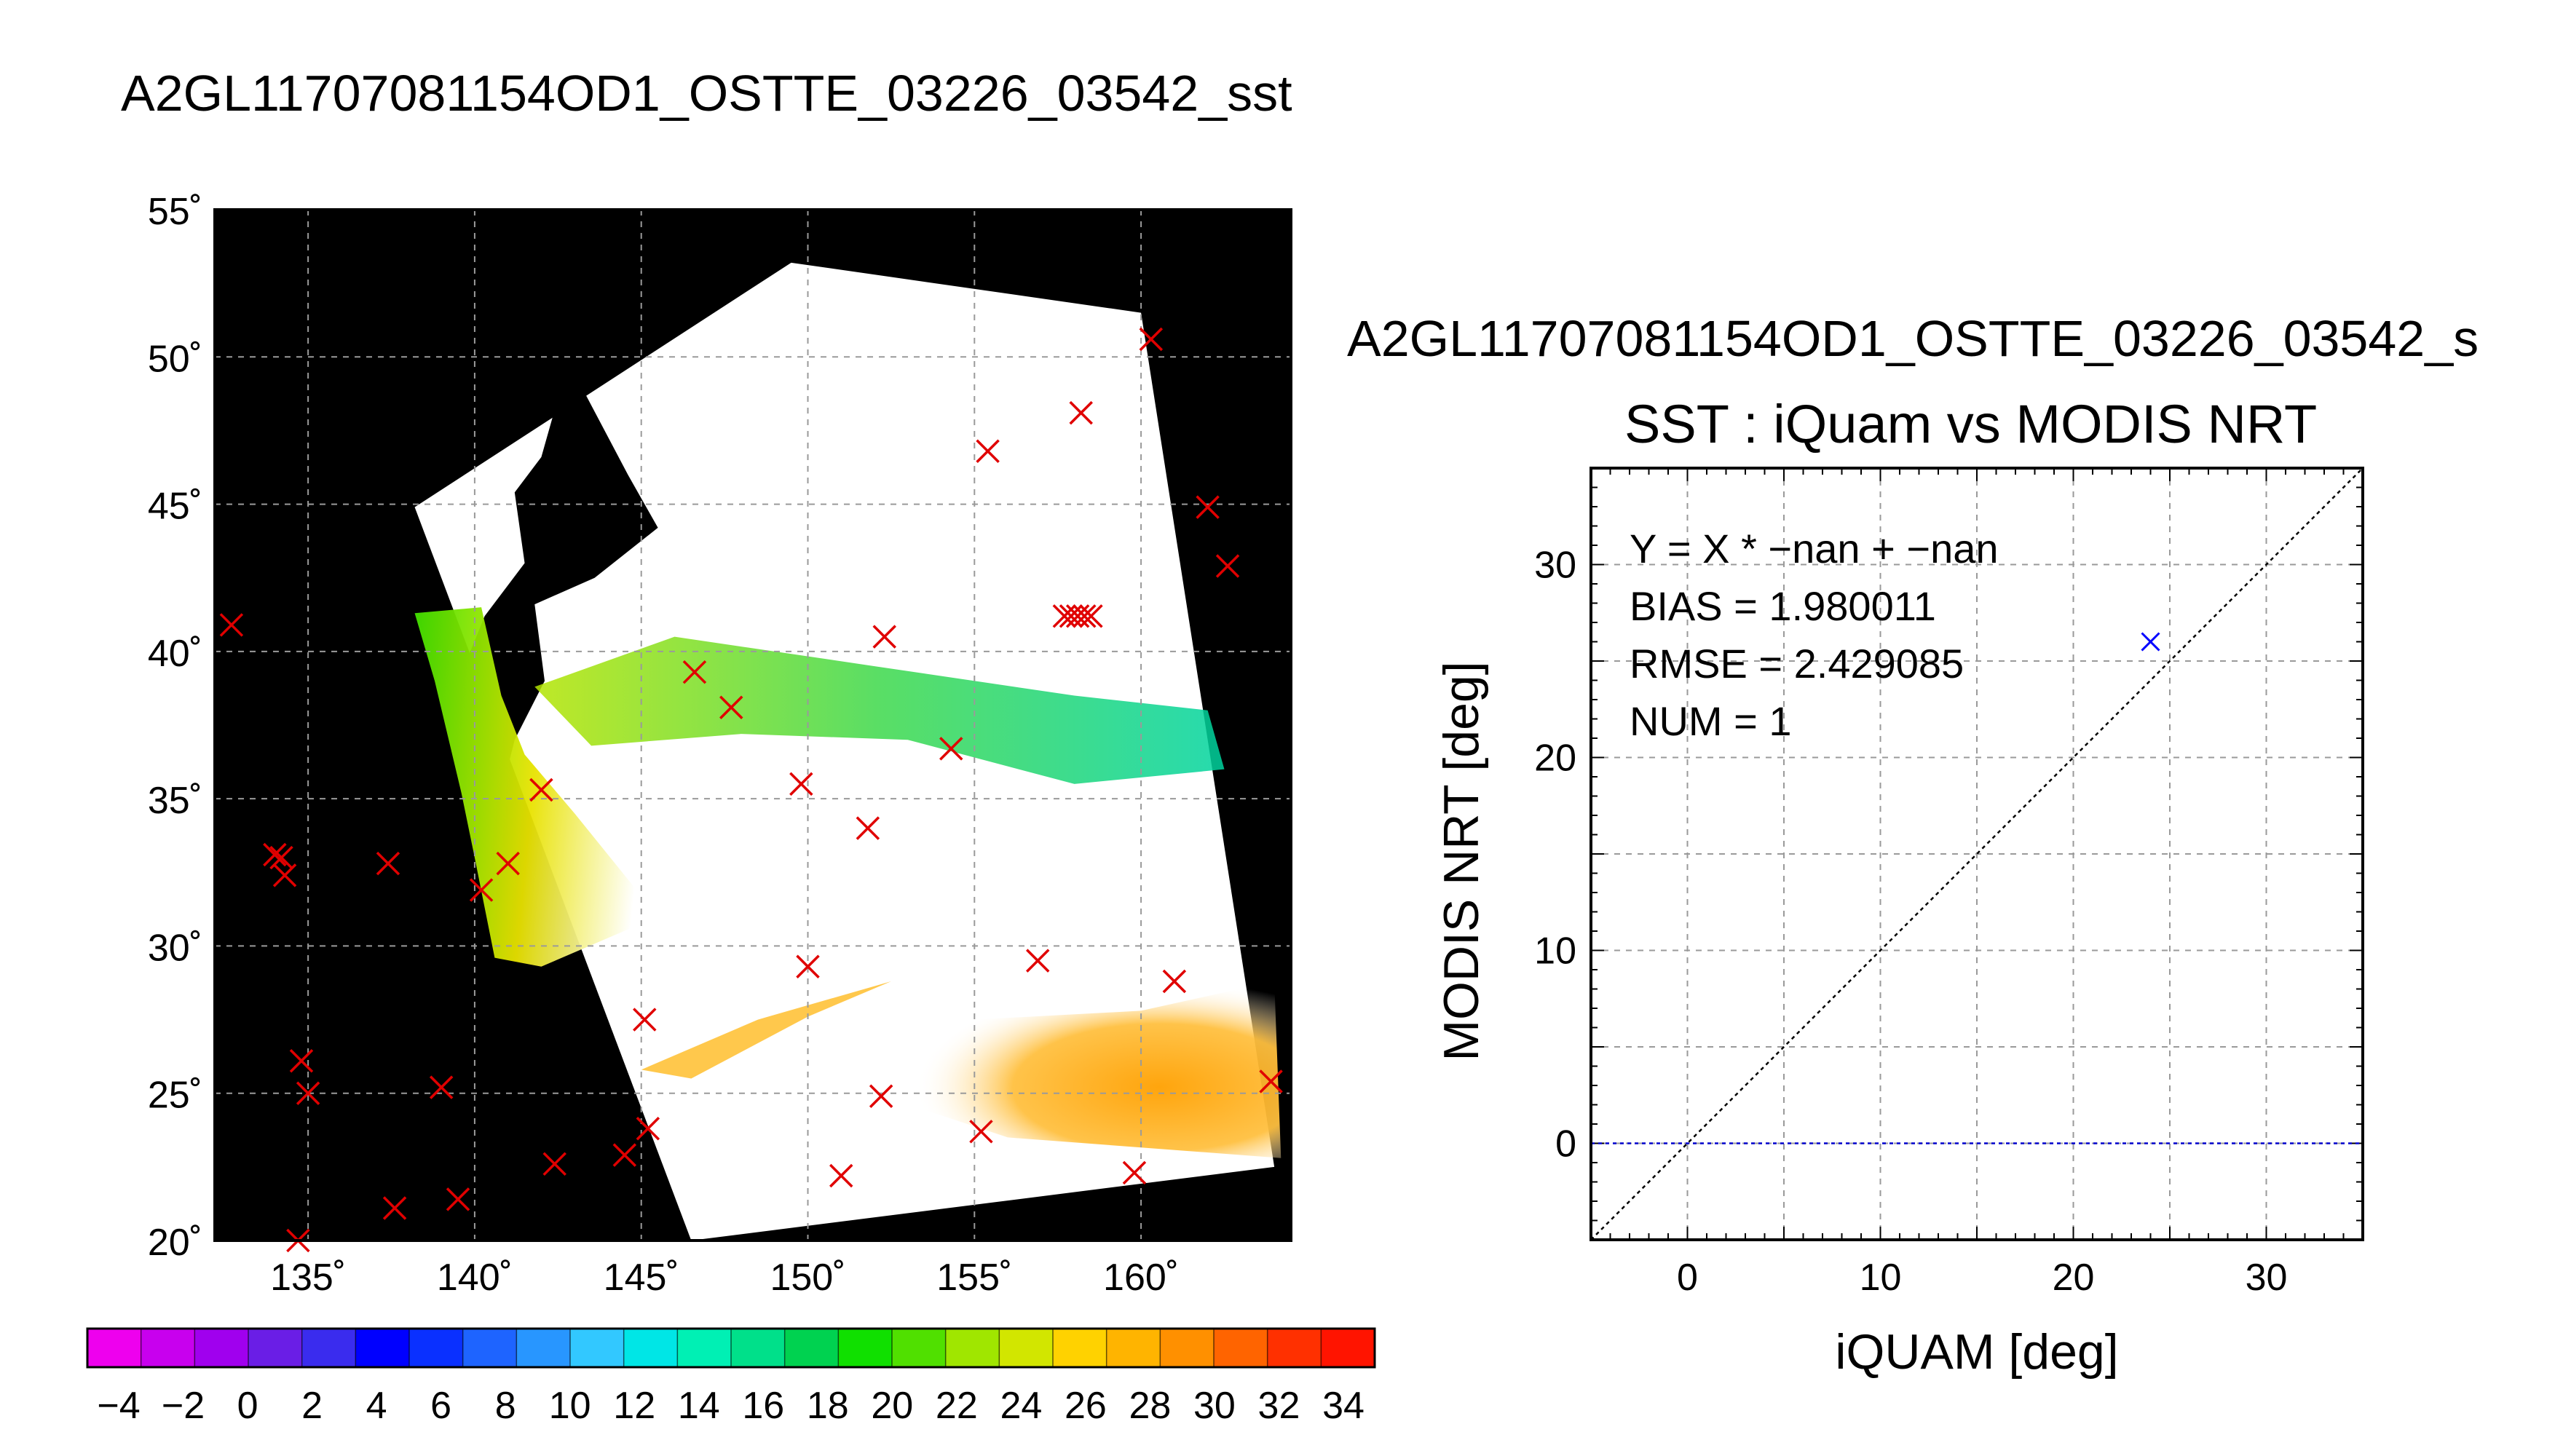 This screenshot has height=1456, width=2555. What do you see at coordinates (828, 1406) in the screenshot?
I see `colorbar-tick-label: 18` at bounding box center [828, 1406].